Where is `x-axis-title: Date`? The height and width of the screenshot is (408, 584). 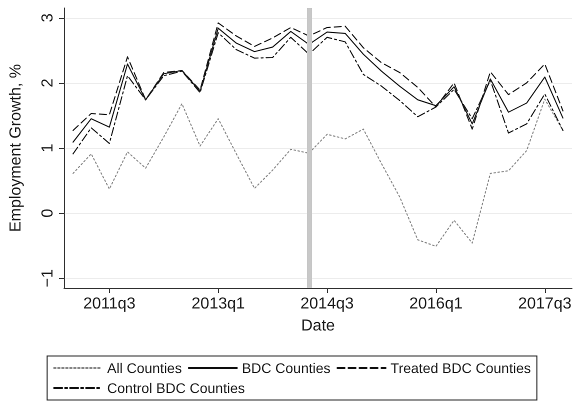
x-axis-title: Date is located at coordinates (318, 326).